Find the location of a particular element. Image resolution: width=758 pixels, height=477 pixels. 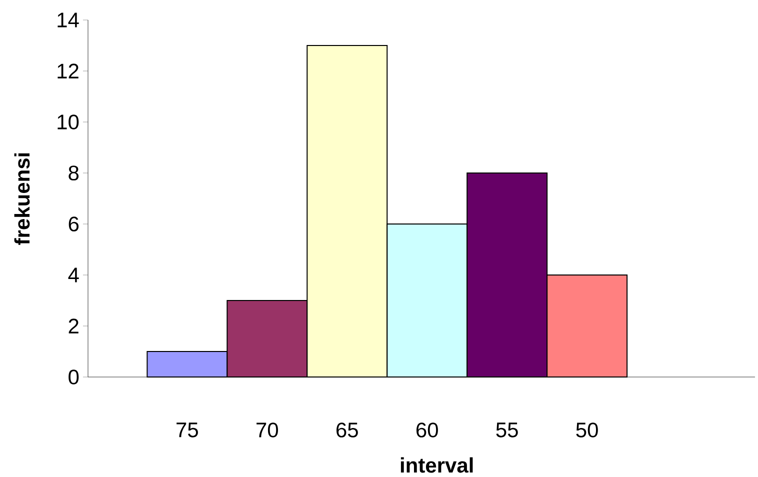

y-tick-label: 14 is located at coordinates (68, 20).